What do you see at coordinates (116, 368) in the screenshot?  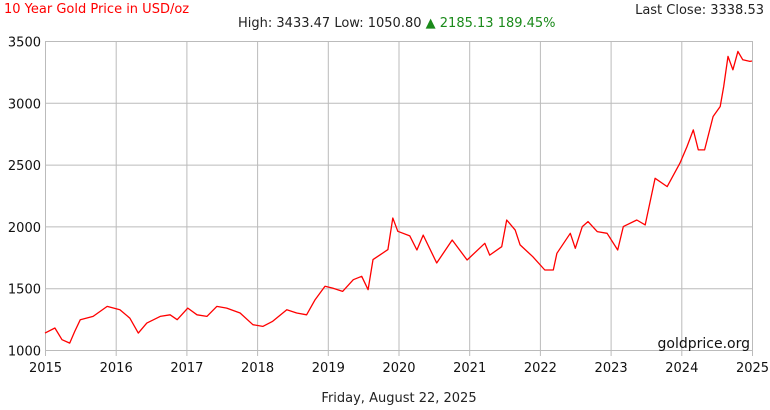 I see `x-tick-label: 2016` at bounding box center [116, 368].